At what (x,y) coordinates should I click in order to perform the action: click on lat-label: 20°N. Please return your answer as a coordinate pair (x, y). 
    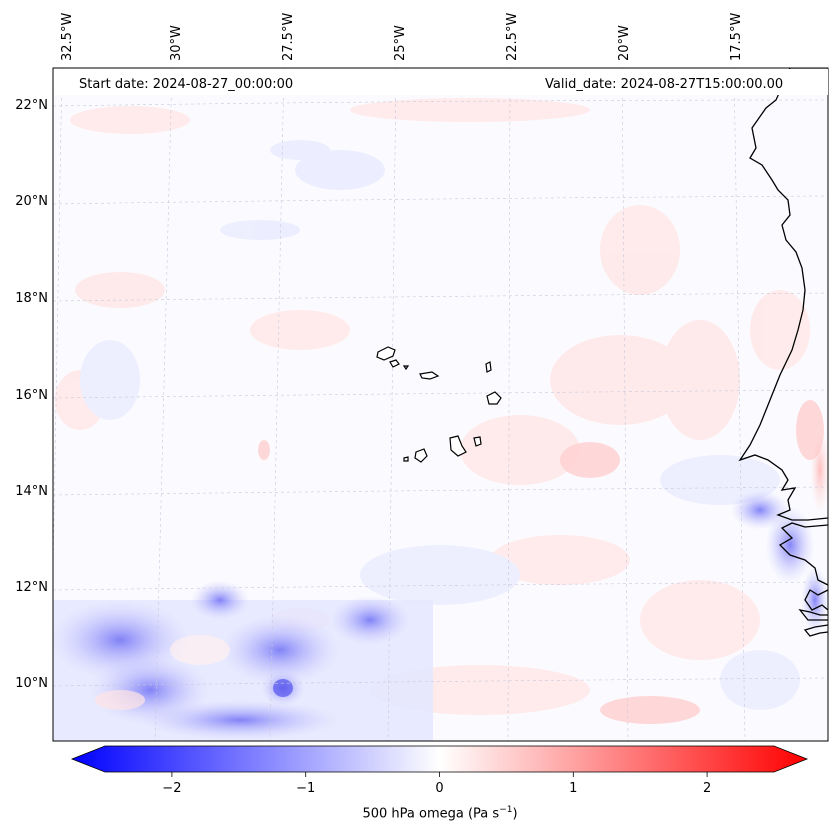
    Looking at the image, I should click on (31, 201).